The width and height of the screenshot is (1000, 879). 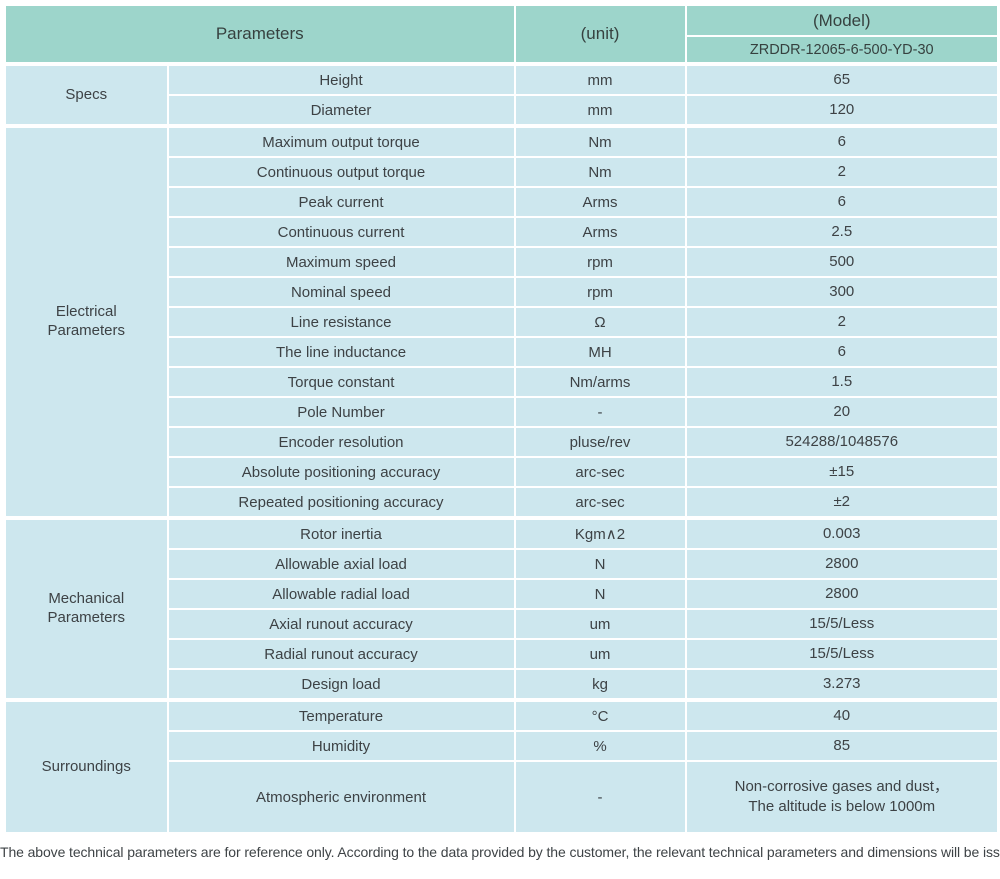 I want to click on value-cell: 120, so click(x=842, y=110).